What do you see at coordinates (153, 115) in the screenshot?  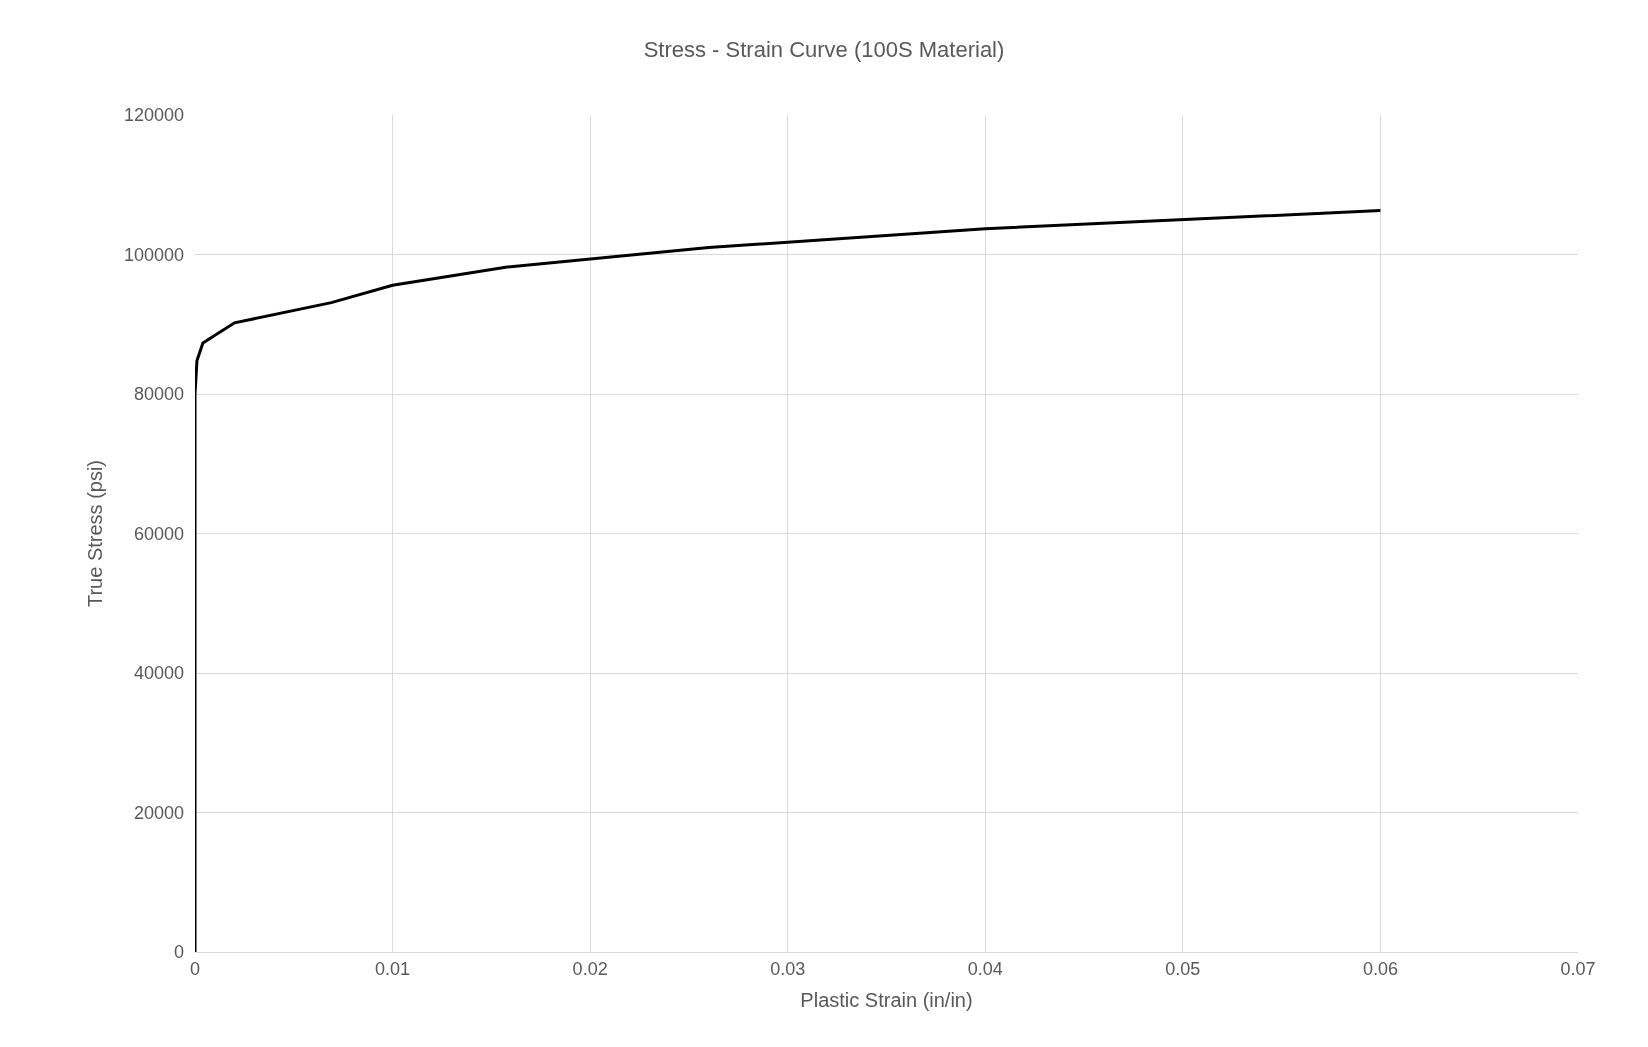 I see `y-tick-label: 120000` at bounding box center [153, 115].